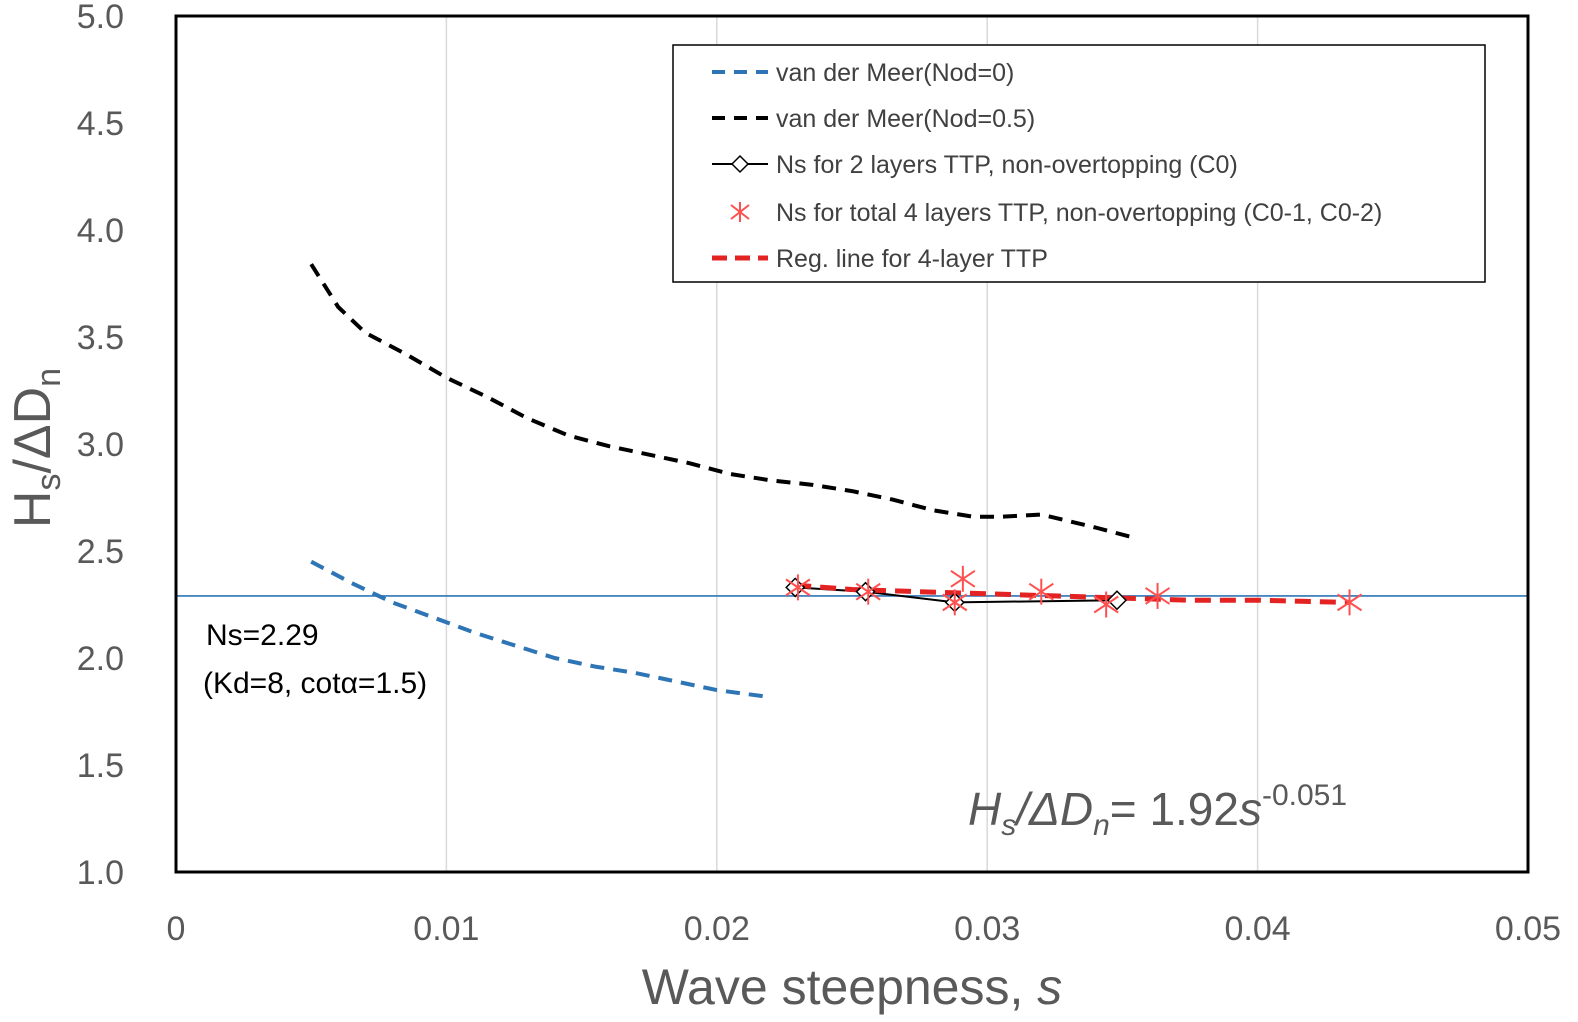 The width and height of the screenshot is (1578, 1022). Describe the element at coordinates (1304, 795) in the screenshot. I see `eq-exp: -0.051` at that location.